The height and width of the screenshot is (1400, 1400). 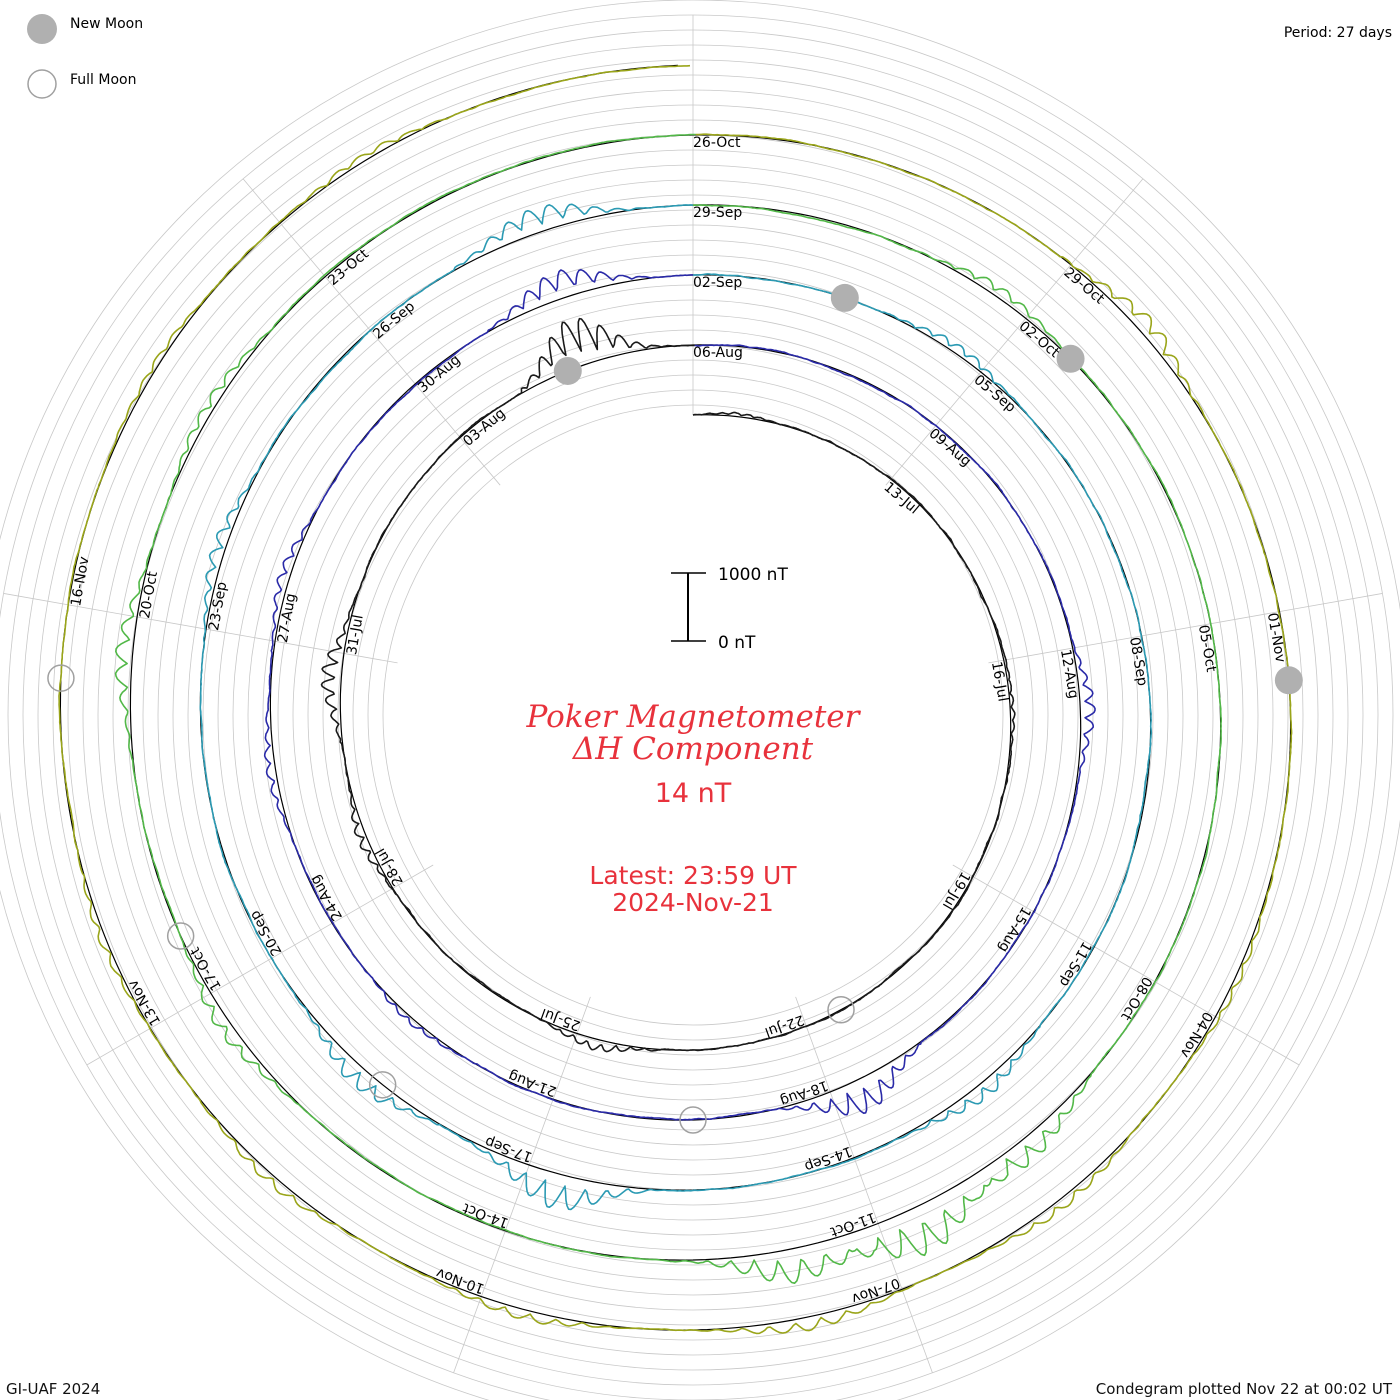 I want to click on scale-top-label: 1000 nT, so click(x=753, y=575).